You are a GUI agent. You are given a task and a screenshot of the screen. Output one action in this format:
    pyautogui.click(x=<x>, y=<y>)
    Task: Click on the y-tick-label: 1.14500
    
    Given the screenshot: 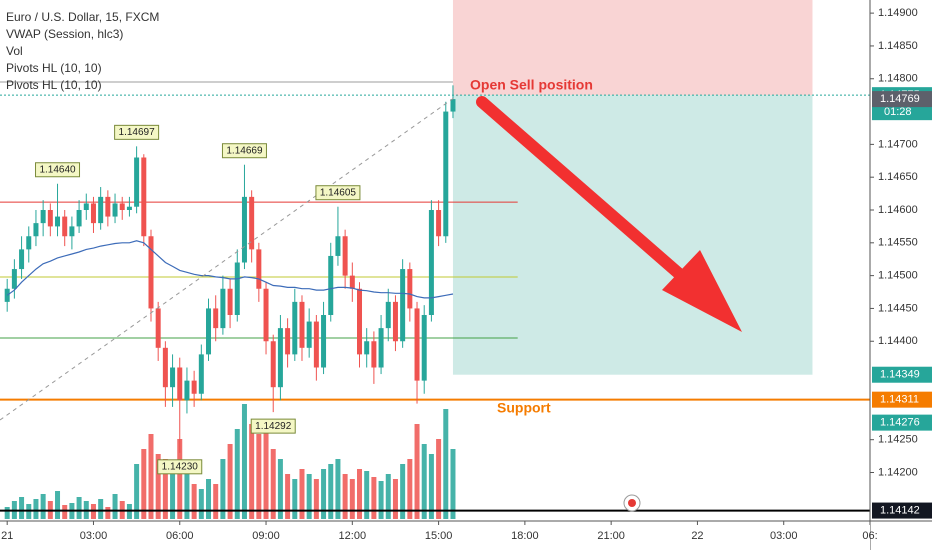 What is the action you would take?
    pyautogui.click(x=898, y=276)
    